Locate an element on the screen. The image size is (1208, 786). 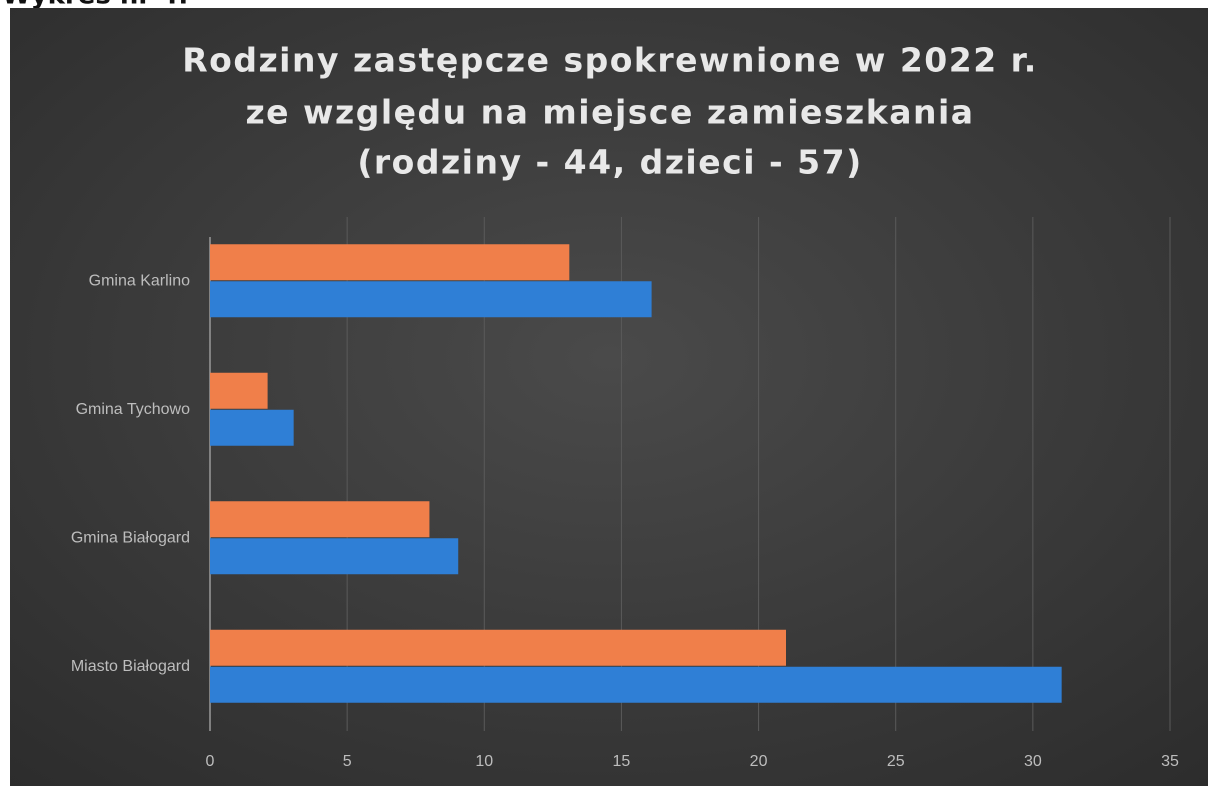
x-tick-label: 35 is located at coordinates (1170, 761).